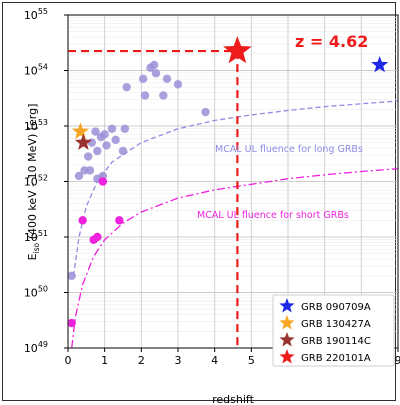 Image resolution: width=400 pixels, height=405 pixels. What do you see at coordinates (336, 341) in the screenshot?
I see `legend-label: GRB 190114C` at bounding box center [336, 341].